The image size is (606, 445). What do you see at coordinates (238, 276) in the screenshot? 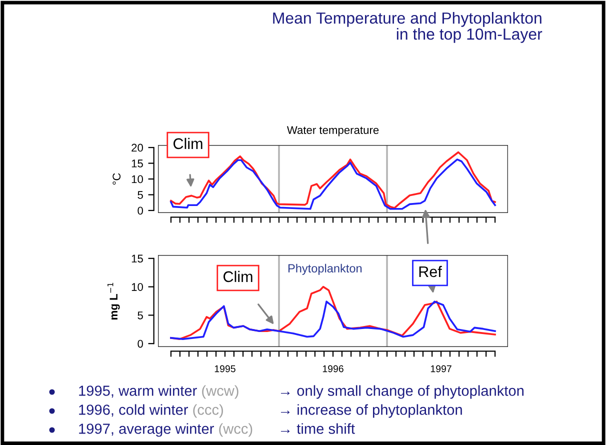
I see `series-label: Clim` at bounding box center [238, 276].